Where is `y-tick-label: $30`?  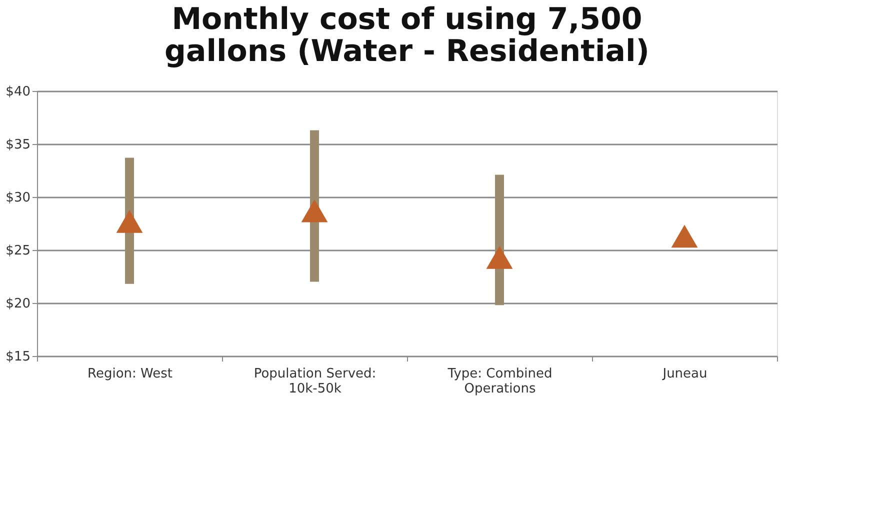
y-tick-label: $30 is located at coordinates (18, 198).